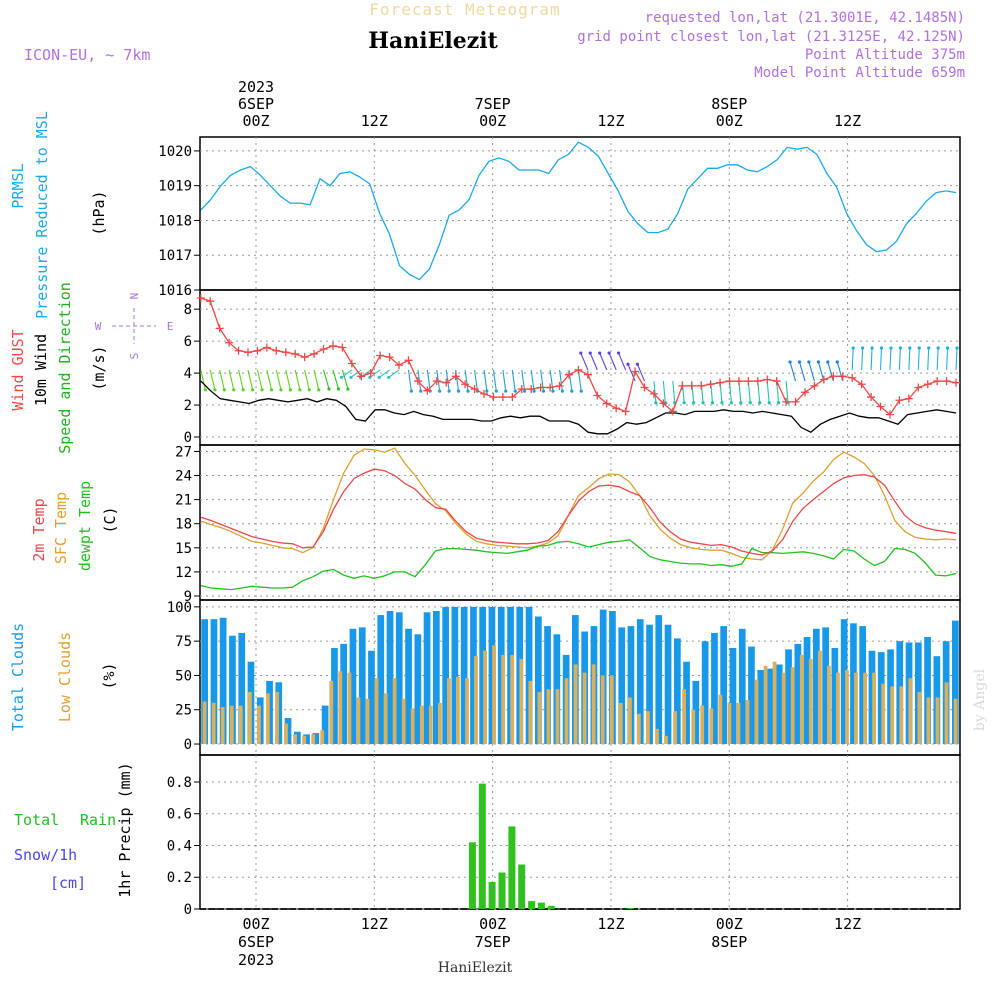 The width and height of the screenshot is (1000, 1000). I want to click on top-time-label: 12Z, so click(610, 121).